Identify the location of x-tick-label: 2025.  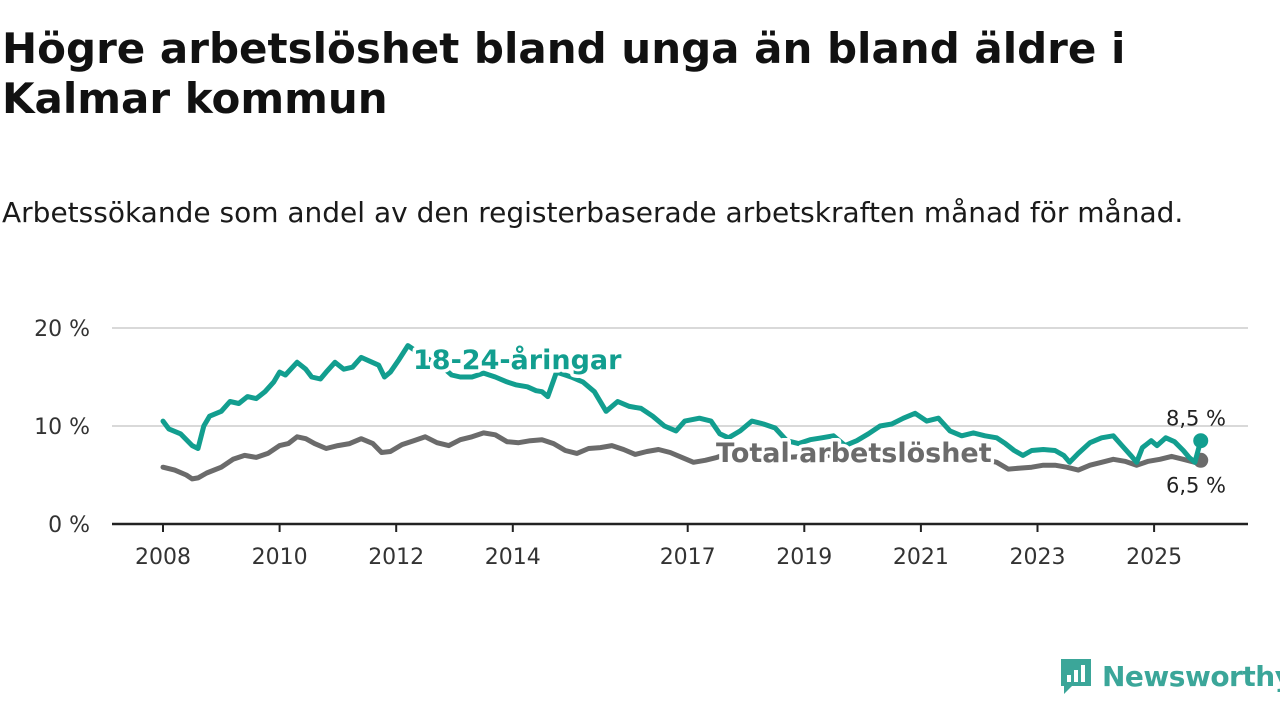
(1154, 557).